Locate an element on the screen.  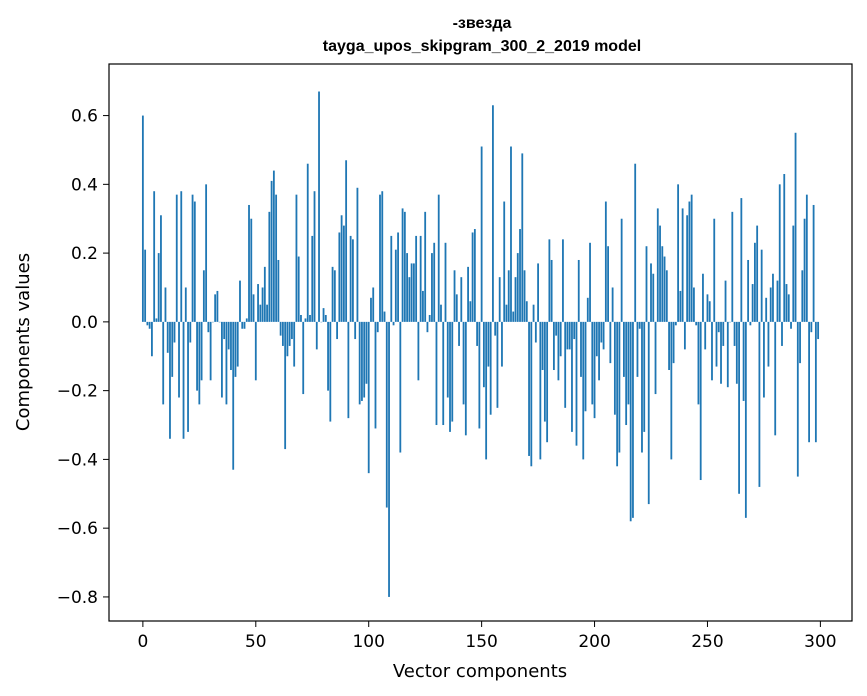
chart-title: -звезда is located at coordinates (482, 23).